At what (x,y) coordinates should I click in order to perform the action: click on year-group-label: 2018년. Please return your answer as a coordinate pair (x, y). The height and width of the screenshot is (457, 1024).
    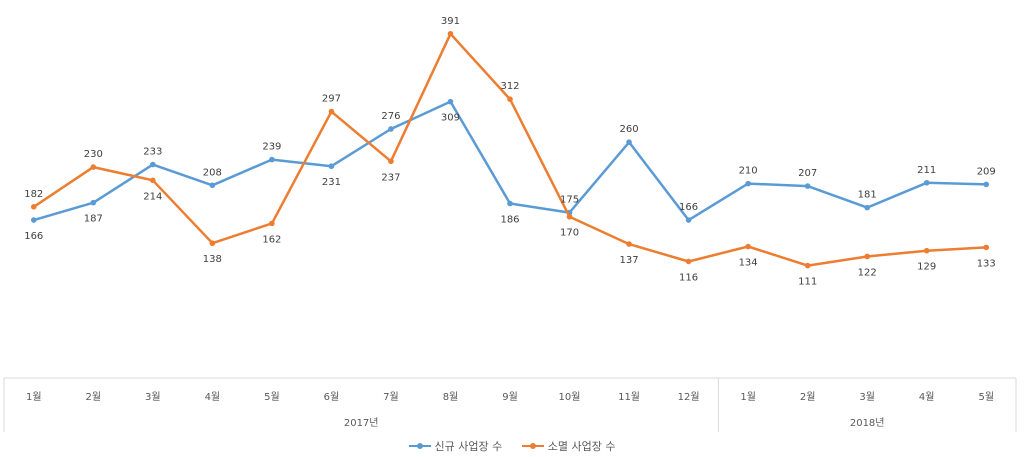
    Looking at the image, I should click on (867, 423).